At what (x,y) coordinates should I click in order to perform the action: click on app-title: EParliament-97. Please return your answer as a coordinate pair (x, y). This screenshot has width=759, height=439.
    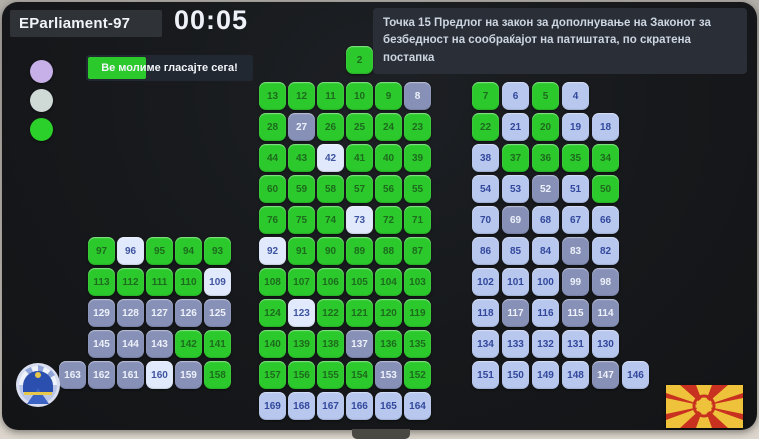
    Looking at the image, I should click on (86, 23).